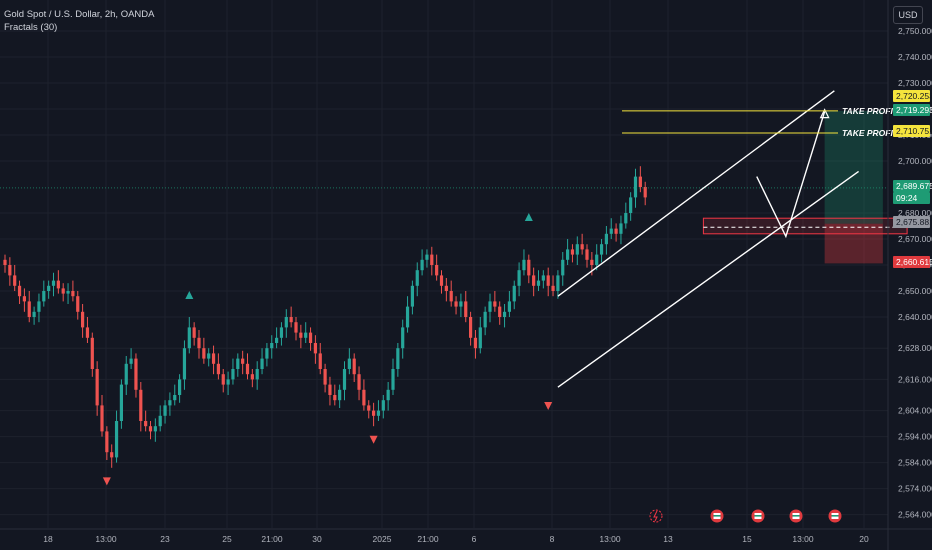 The width and height of the screenshot is (932, 550). I want to click on channel-upper-line, so click(696, 193).